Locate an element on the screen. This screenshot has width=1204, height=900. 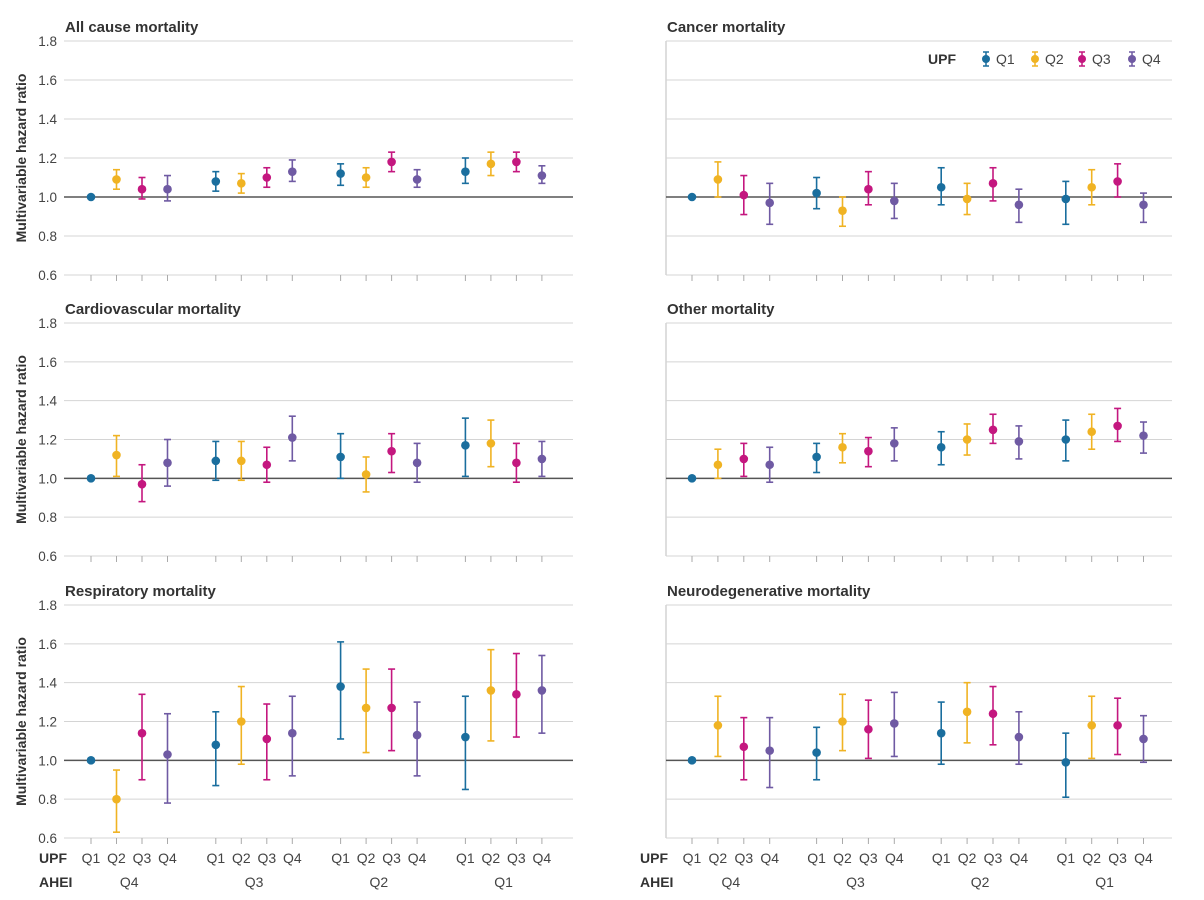
legend-item-q2: Q2 is located at coordinates (1047, 59).